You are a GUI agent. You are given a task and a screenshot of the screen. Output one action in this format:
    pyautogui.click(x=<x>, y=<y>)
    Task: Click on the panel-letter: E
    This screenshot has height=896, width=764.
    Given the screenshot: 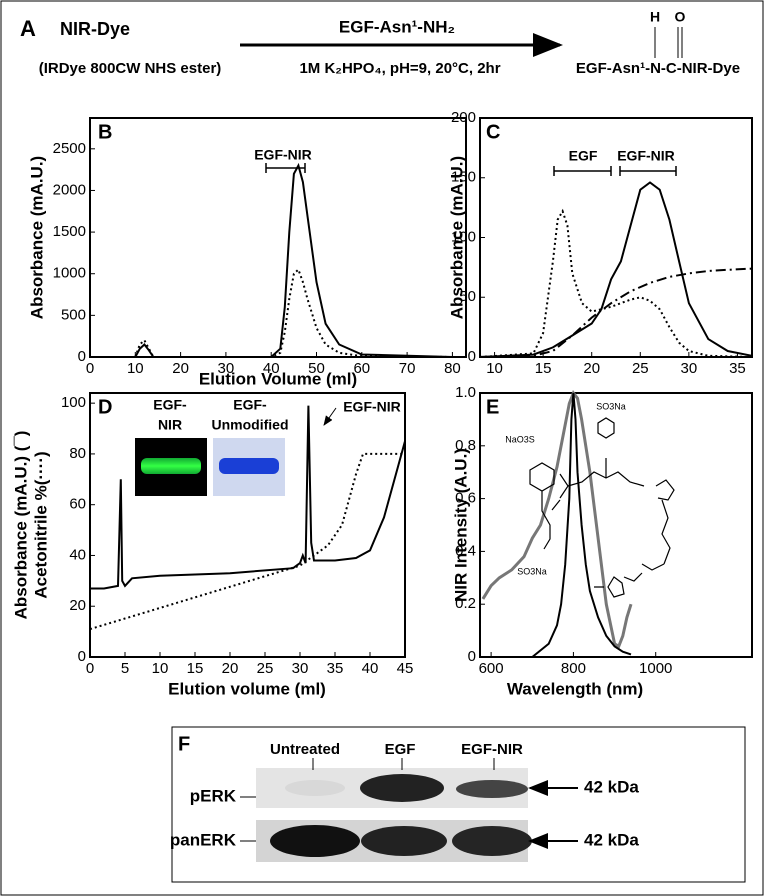 What is the action you would take?
    pyautogui.click(x=492, y=407)
    